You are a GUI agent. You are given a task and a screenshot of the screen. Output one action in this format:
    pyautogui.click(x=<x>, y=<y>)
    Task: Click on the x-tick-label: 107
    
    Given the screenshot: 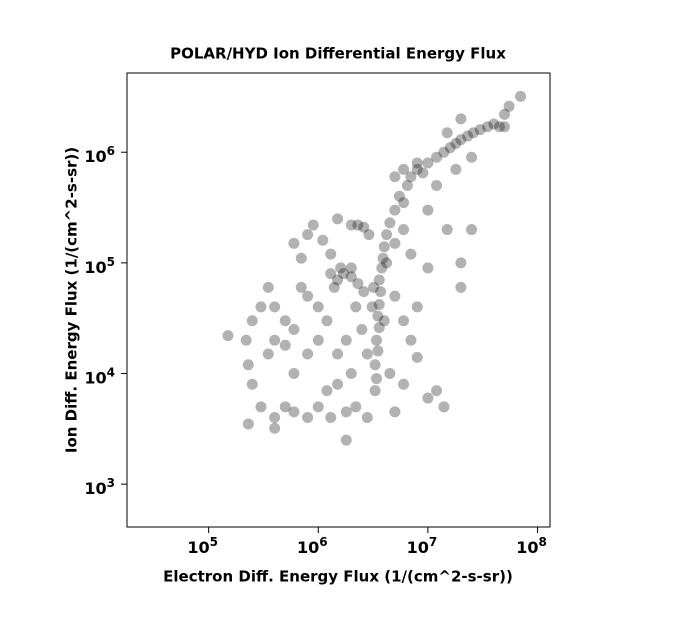 What is the action you would take?
    pyautogui.click(x=422, y=546)
    